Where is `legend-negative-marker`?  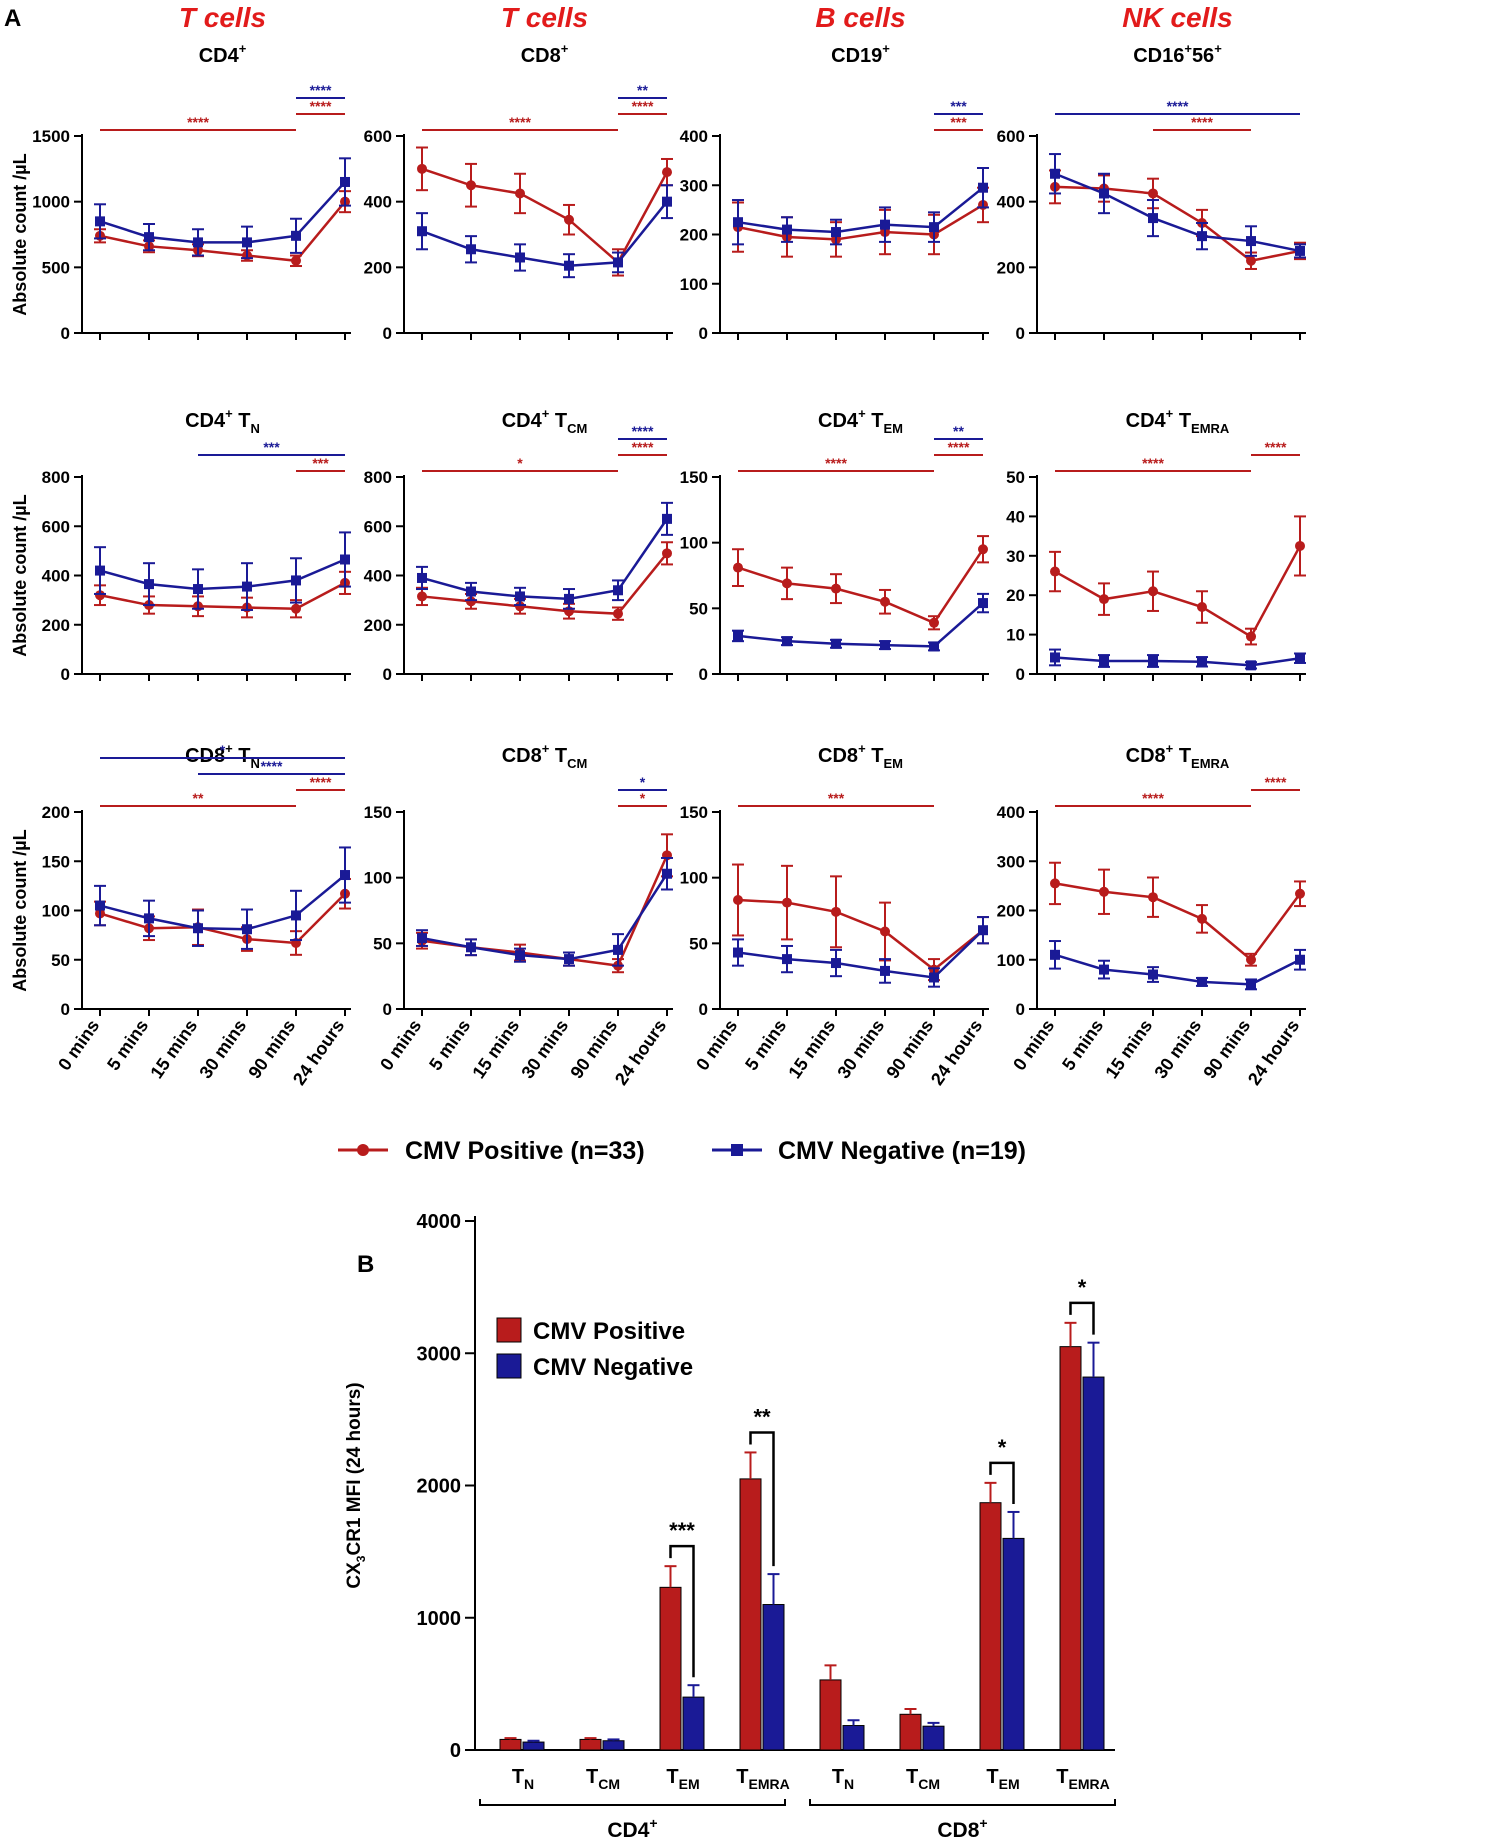 legend-negative-marker is located at coordinates (737, 1150).